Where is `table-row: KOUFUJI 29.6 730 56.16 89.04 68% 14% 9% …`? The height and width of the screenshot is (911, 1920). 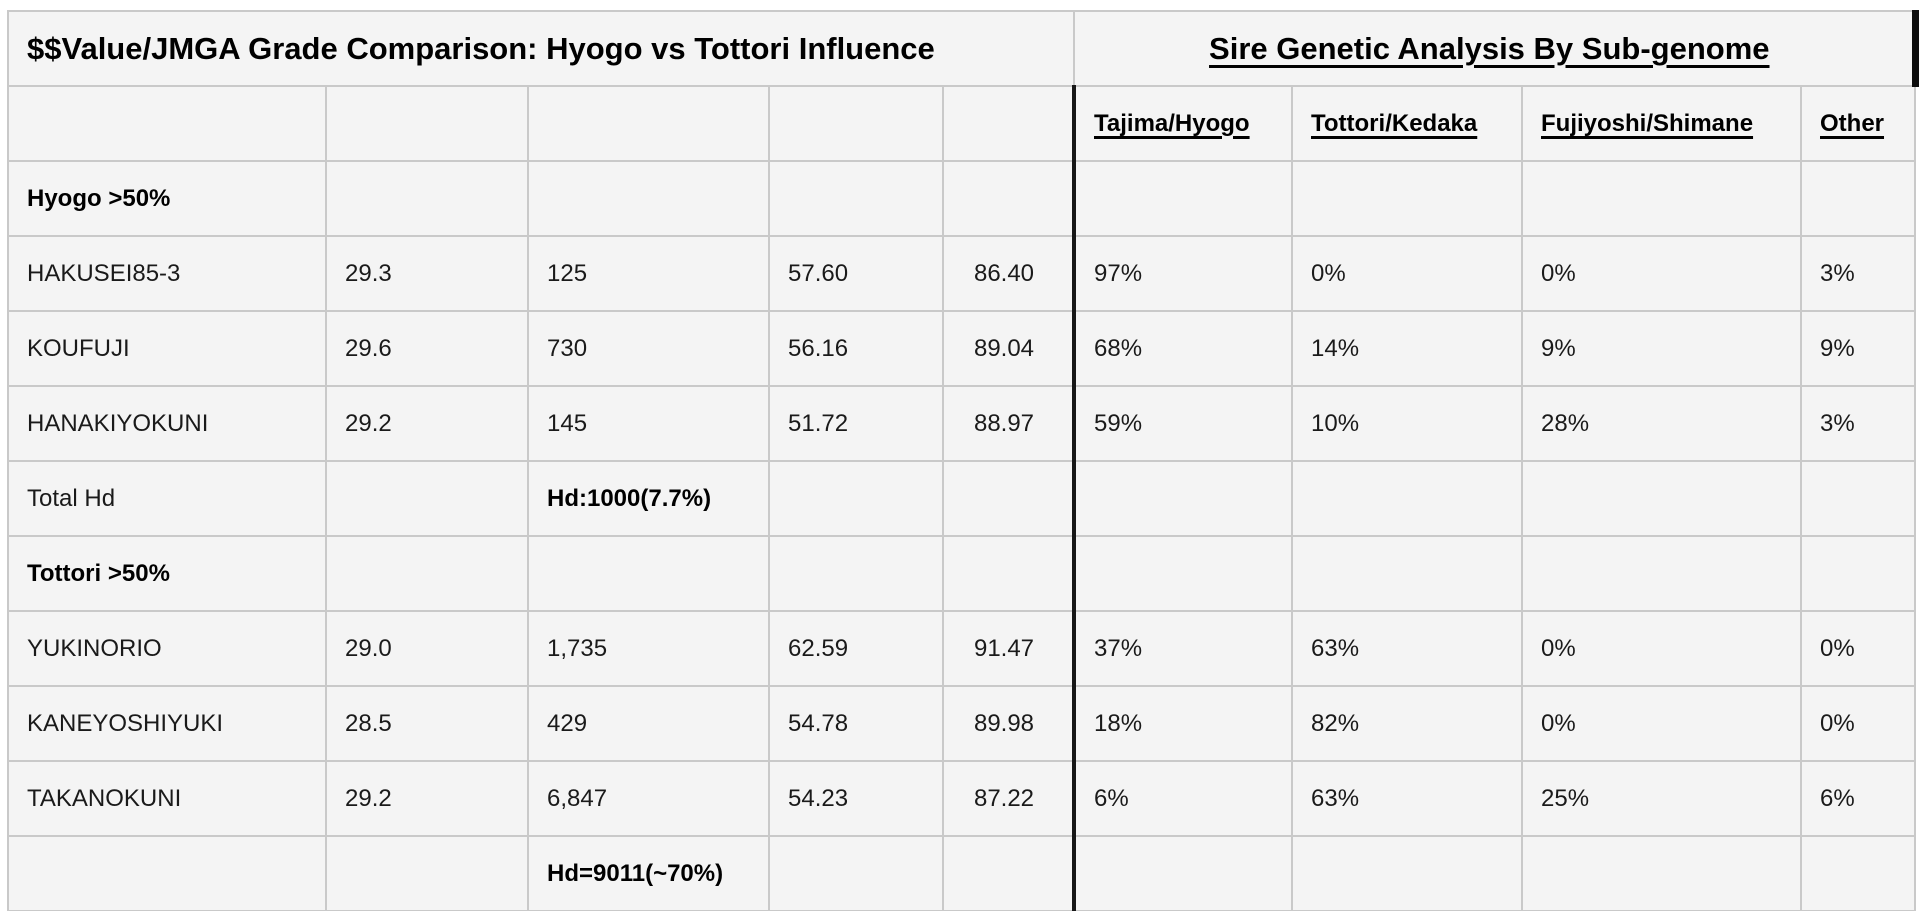 table-row: KOUFUJI 29.6 730 56.16 89.04 68% 14% 9% … is located at coordinates (962, 348).